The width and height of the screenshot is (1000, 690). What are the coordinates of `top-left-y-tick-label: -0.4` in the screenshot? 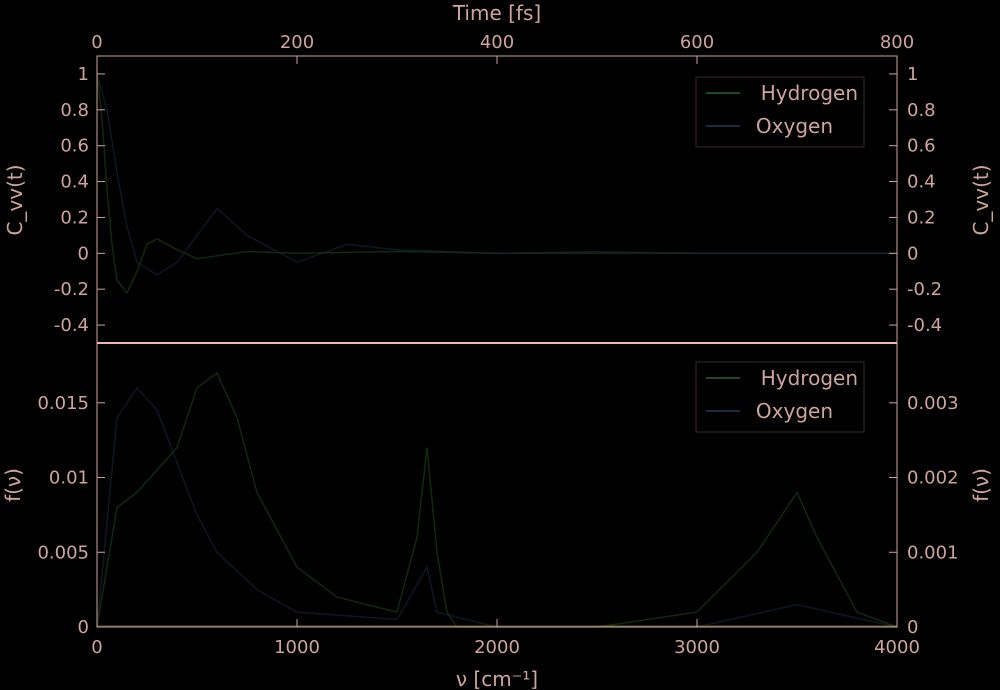 It's located at (71, 325).